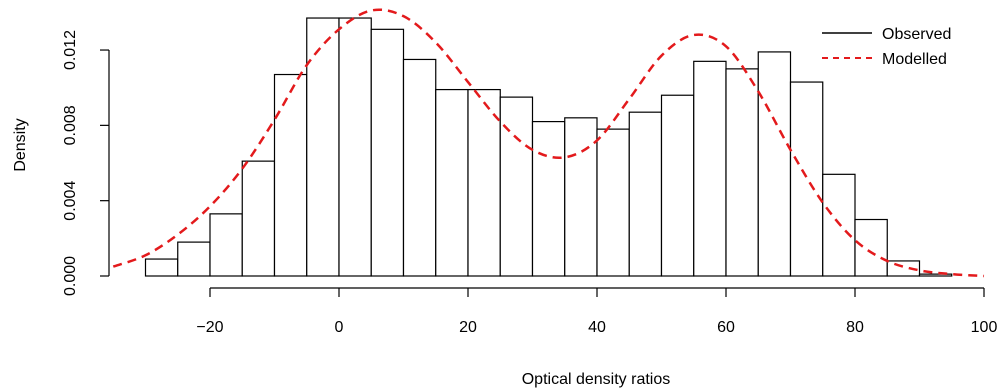 The image size is (1005, 392). I want to click on x-tick-label-4: 60, so click(726, 327).